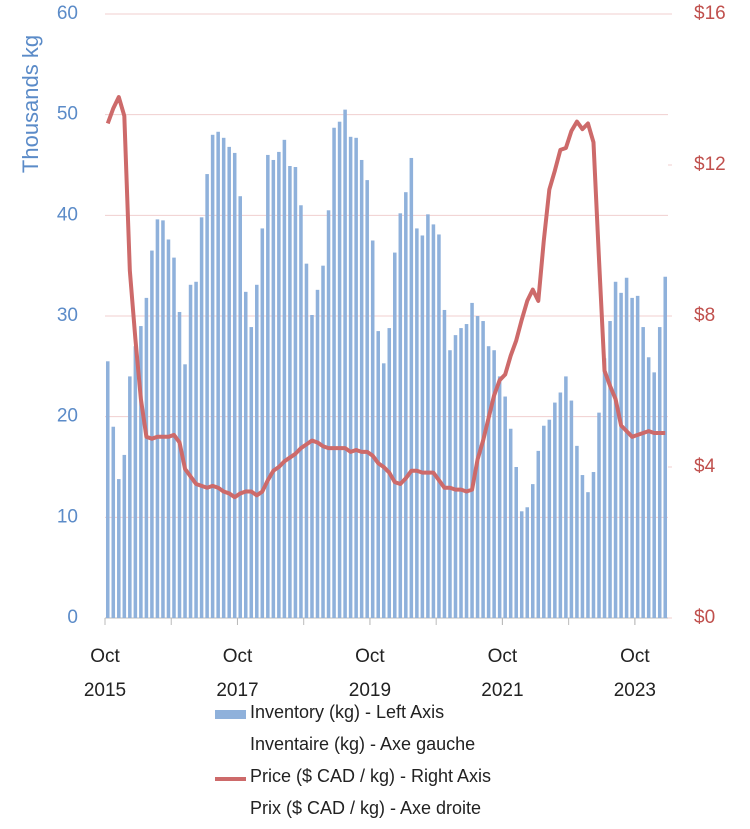  What do you see at coordinates (237, 673) in the screenshot?
I see `x-tick-label: Oct 2017` at bounding box center [237, 673].